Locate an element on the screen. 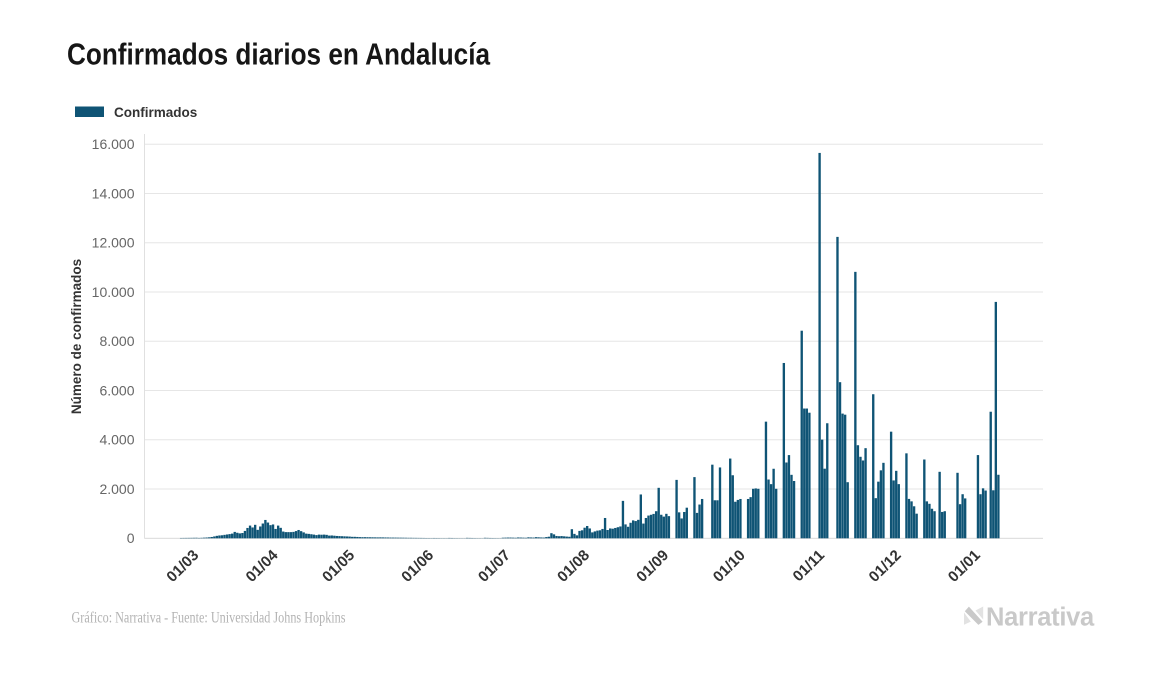 The width and height of the screenshot is (1157, 674). svg-text: 16.000 is located at coordinates (113, 144).